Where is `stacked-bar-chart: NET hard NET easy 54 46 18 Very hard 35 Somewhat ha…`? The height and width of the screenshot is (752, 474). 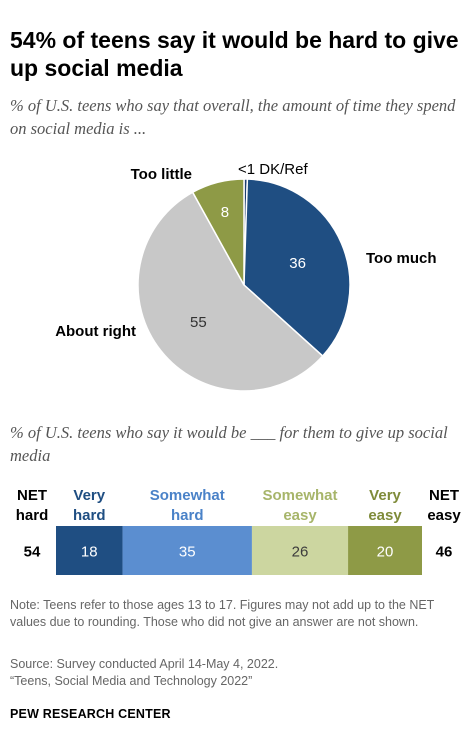 stacked-bar-chart: NET hard NET easy 54 46 18 Very hard 35 Somewhat ha… is located at coordinates (238, 531).